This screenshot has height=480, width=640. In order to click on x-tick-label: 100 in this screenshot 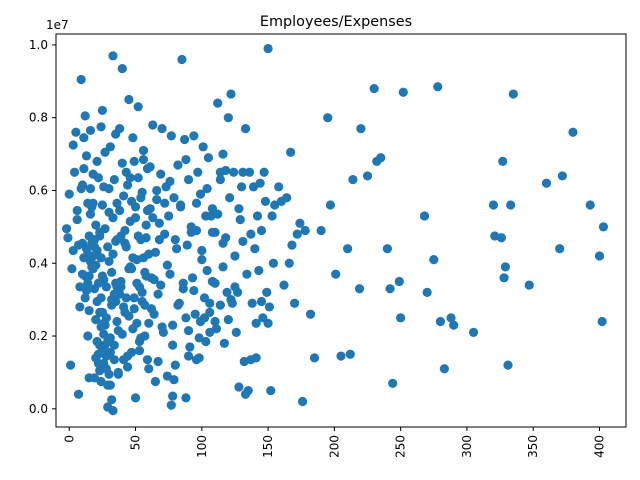, I will do `click(202, 446)`.